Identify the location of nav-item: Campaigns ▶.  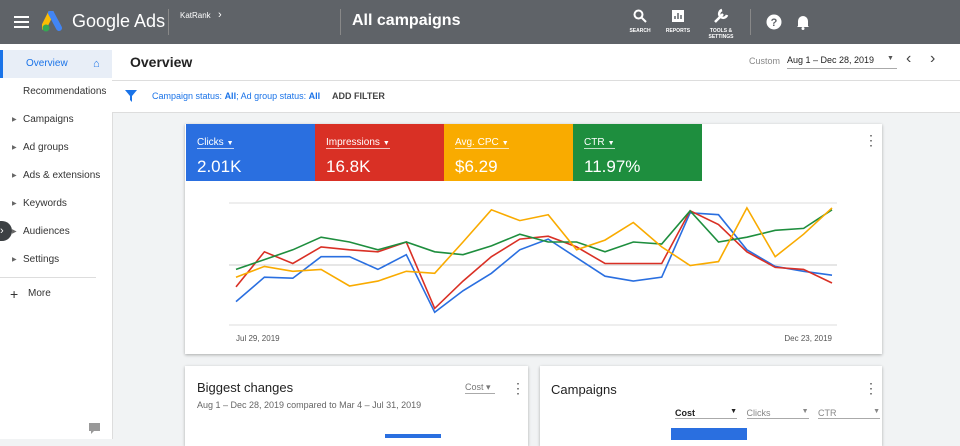
(56, 120).